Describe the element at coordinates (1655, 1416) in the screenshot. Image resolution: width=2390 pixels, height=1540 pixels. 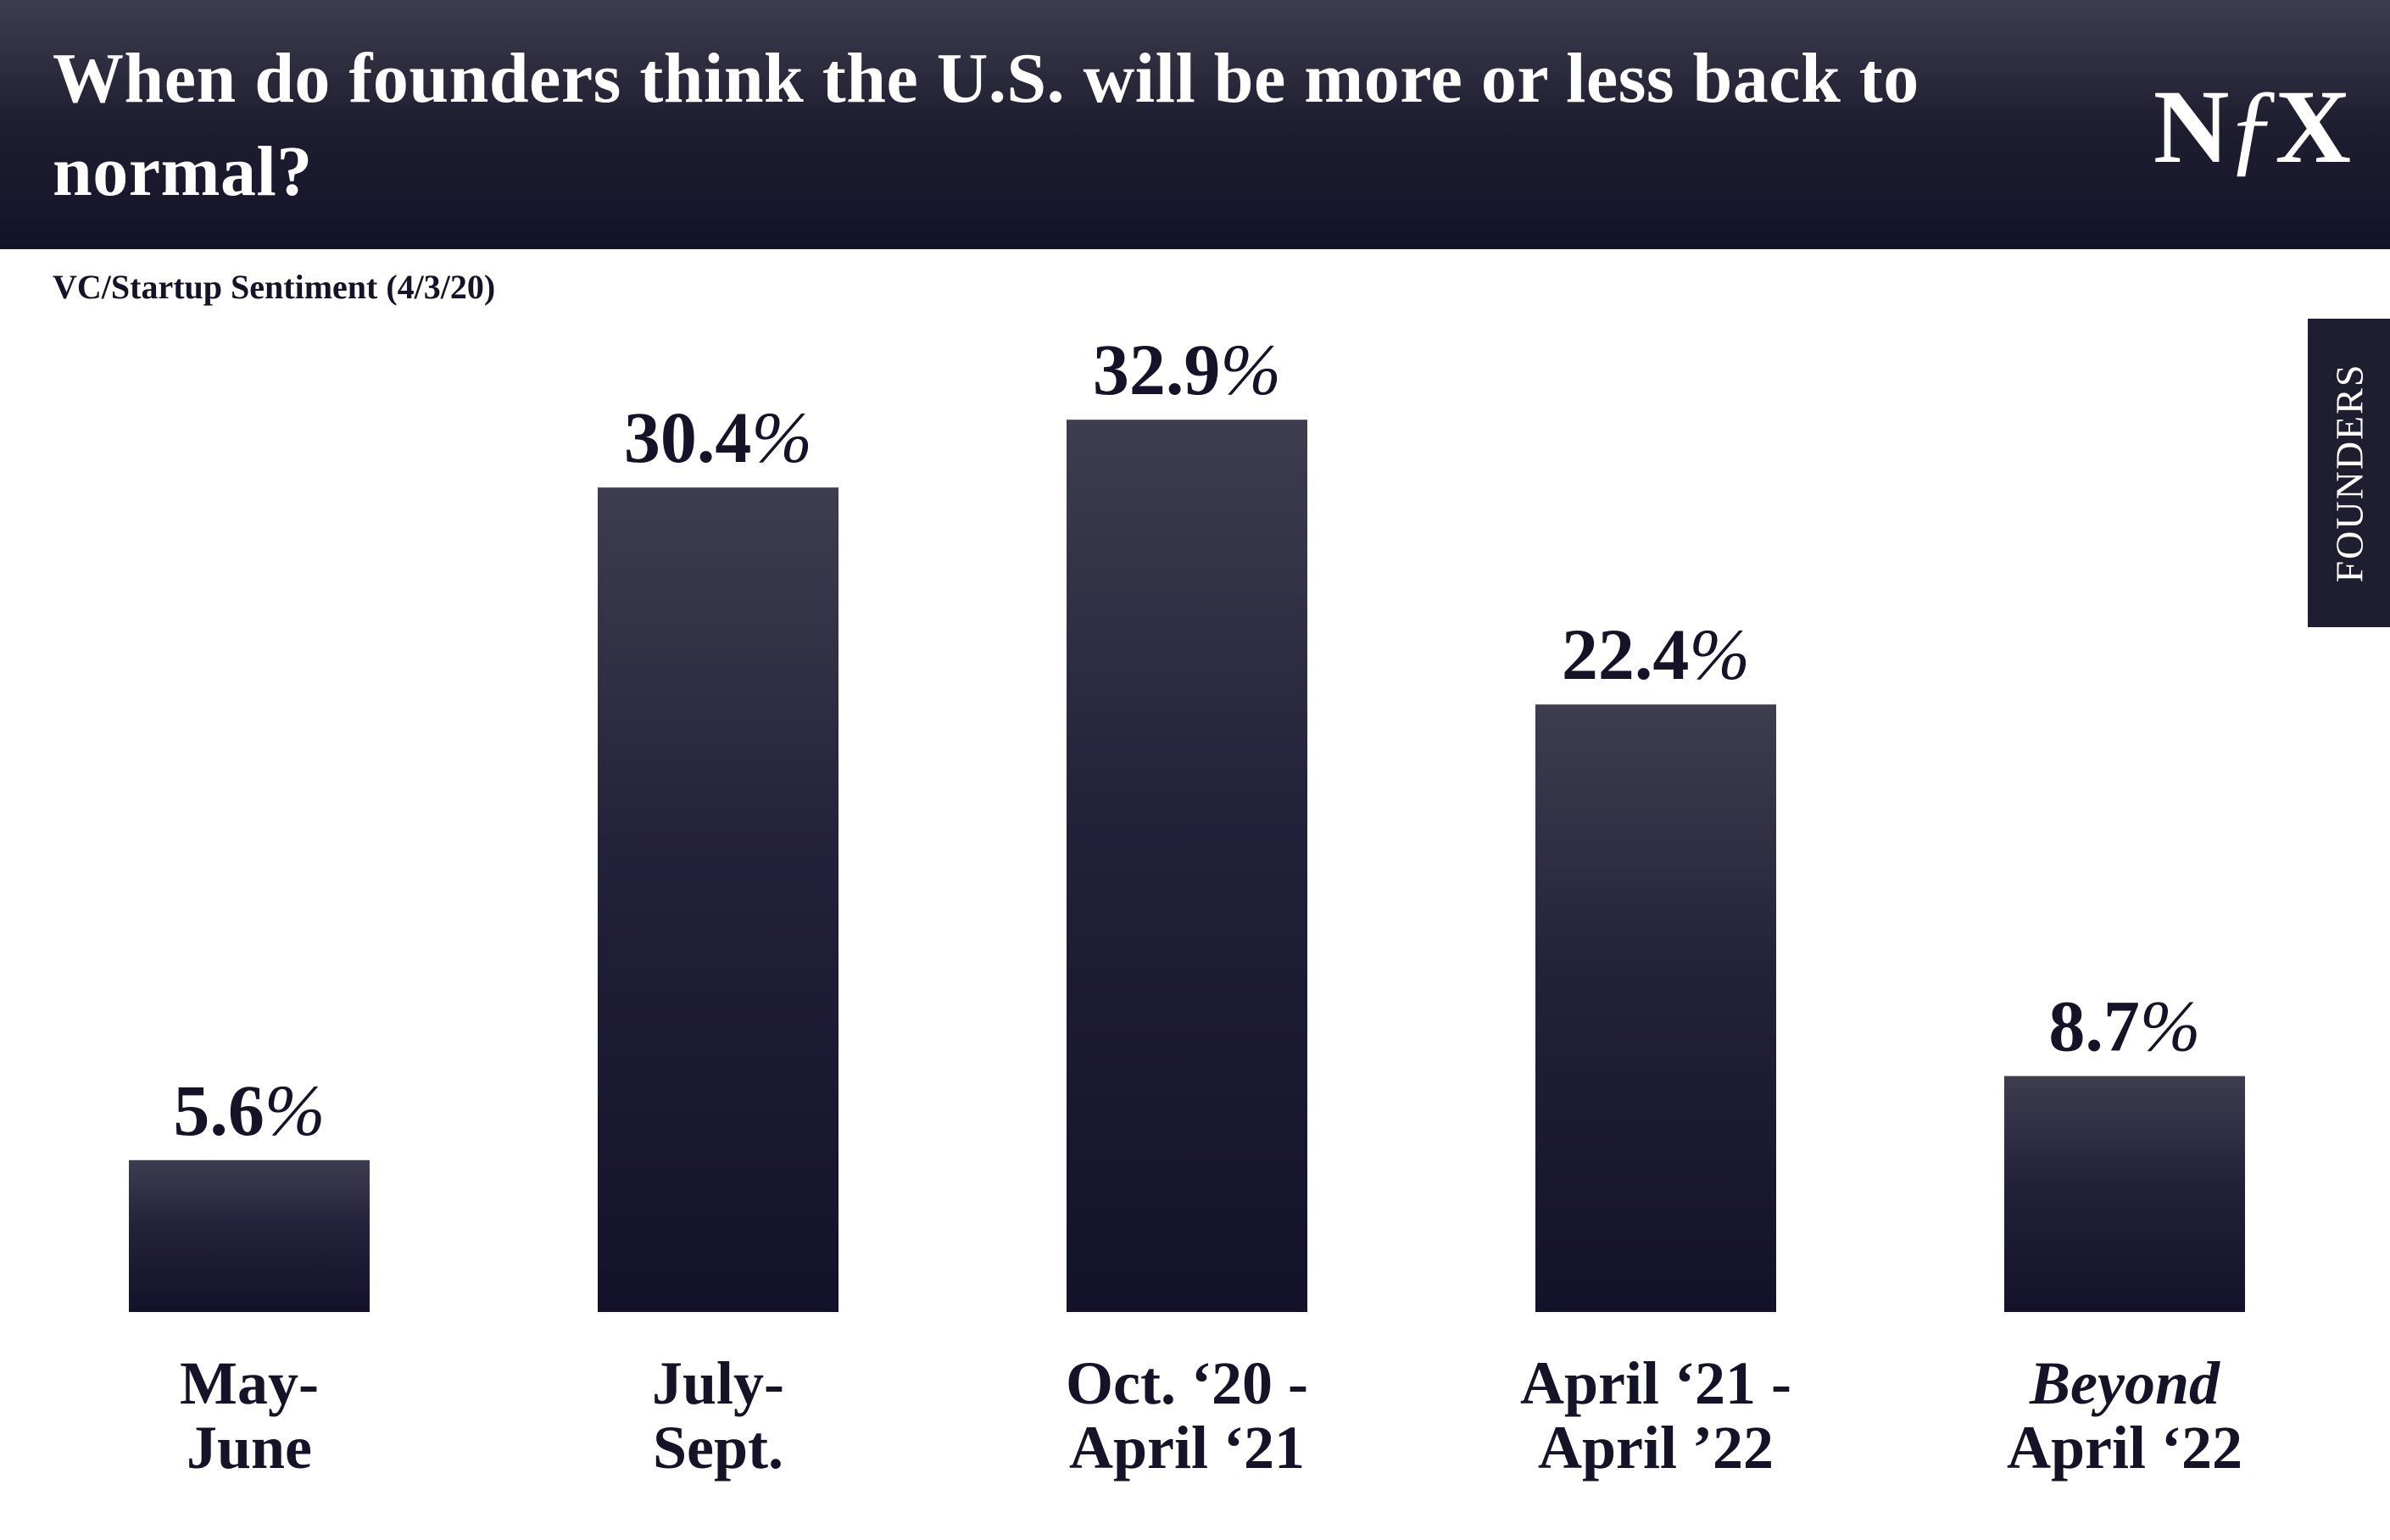
I see `category-label: April ‘21 -April ’22` at that location.